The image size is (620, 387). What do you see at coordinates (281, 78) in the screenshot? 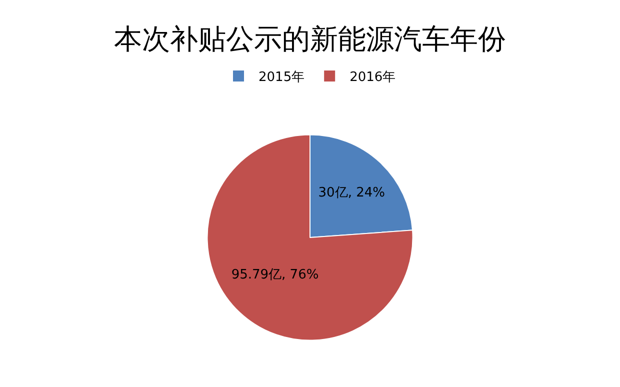
I see `legend-label: 2015年` at bounding box center [281, 78].